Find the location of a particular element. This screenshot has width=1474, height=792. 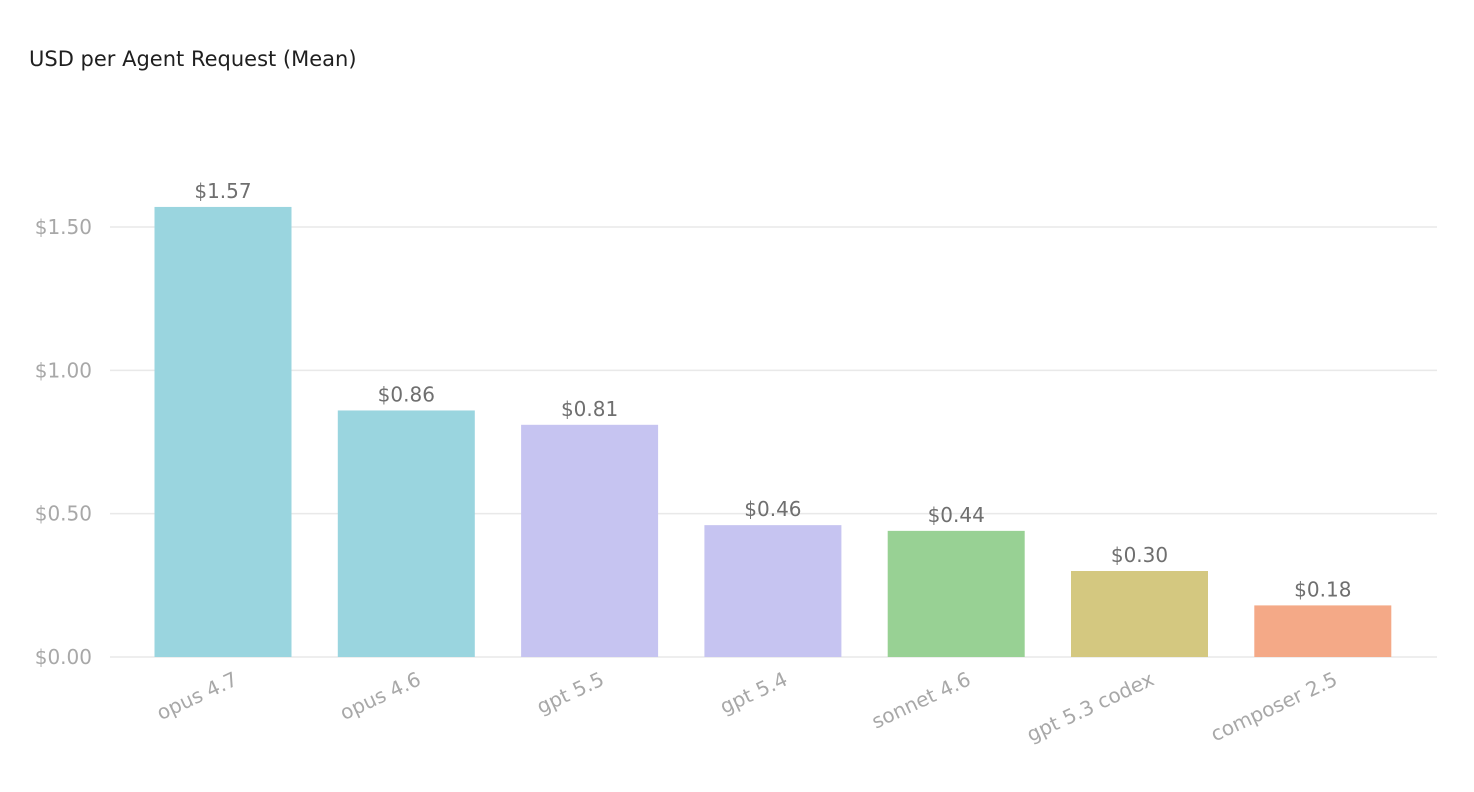

y-tick-label: $0.00 is located at coordinates (63, 657).